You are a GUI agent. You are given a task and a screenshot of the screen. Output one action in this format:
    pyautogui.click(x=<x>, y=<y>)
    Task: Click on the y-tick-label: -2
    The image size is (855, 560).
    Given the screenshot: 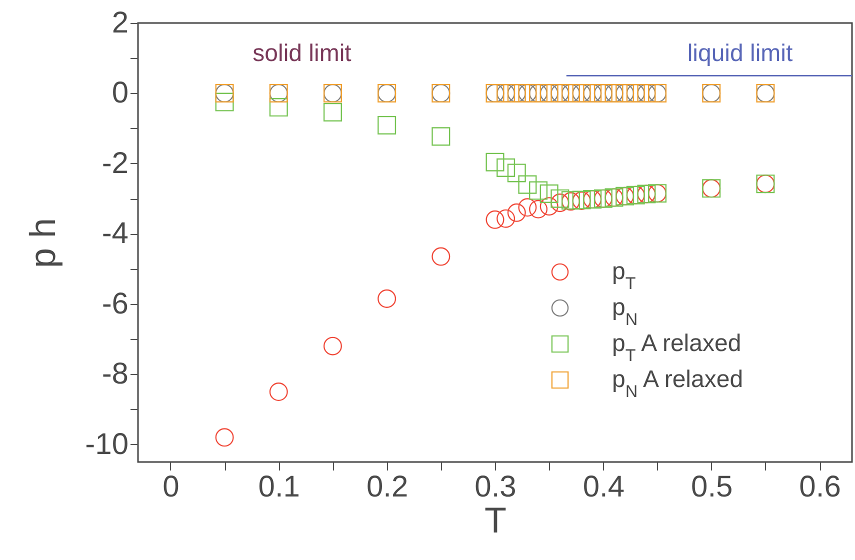 What is the action you would take?
    pyautogui.click(x=115, y=163)
    